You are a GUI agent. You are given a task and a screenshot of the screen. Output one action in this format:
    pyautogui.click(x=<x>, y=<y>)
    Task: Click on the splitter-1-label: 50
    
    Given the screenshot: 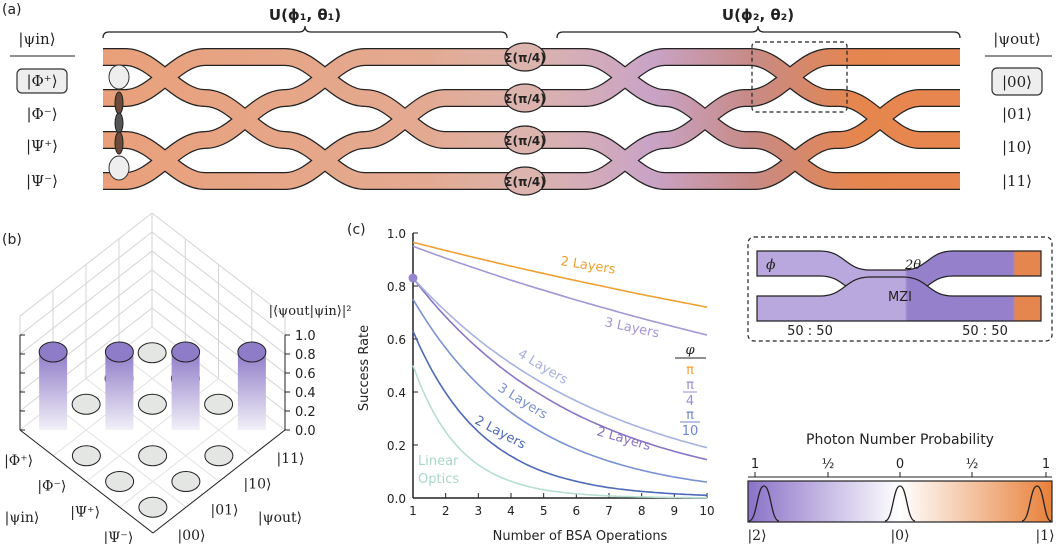 What is the action you would take?
    pyautogui.click(x=810, y=331)
    